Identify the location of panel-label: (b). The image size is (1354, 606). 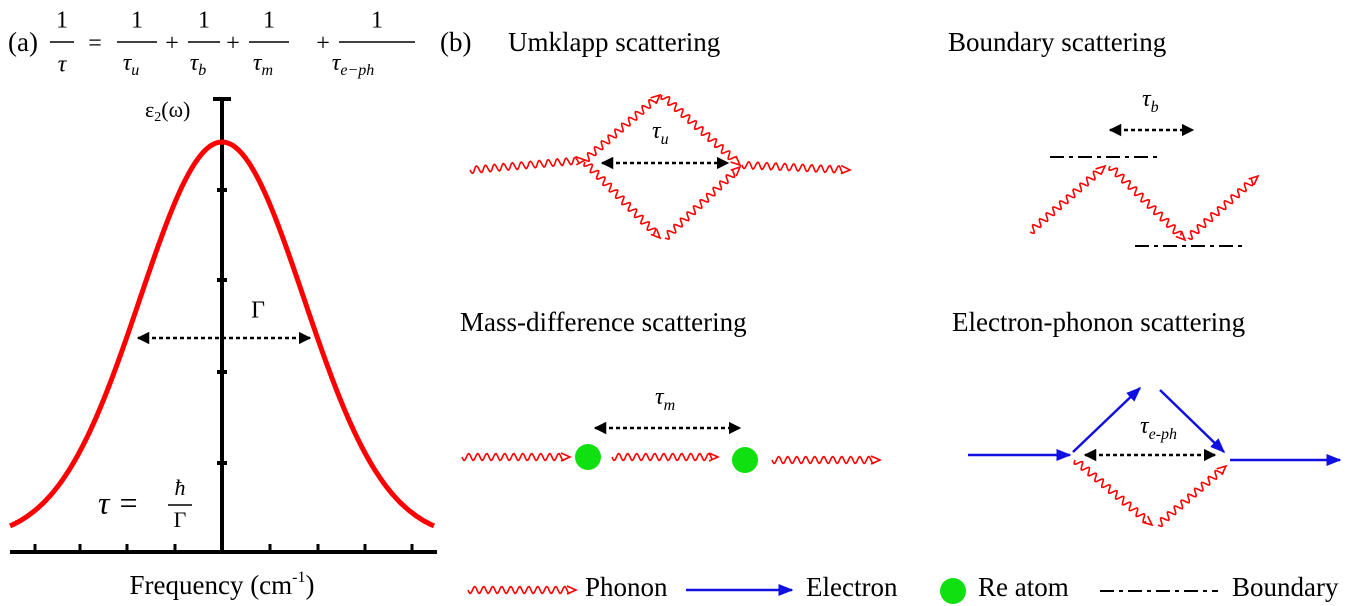
(455, 42).